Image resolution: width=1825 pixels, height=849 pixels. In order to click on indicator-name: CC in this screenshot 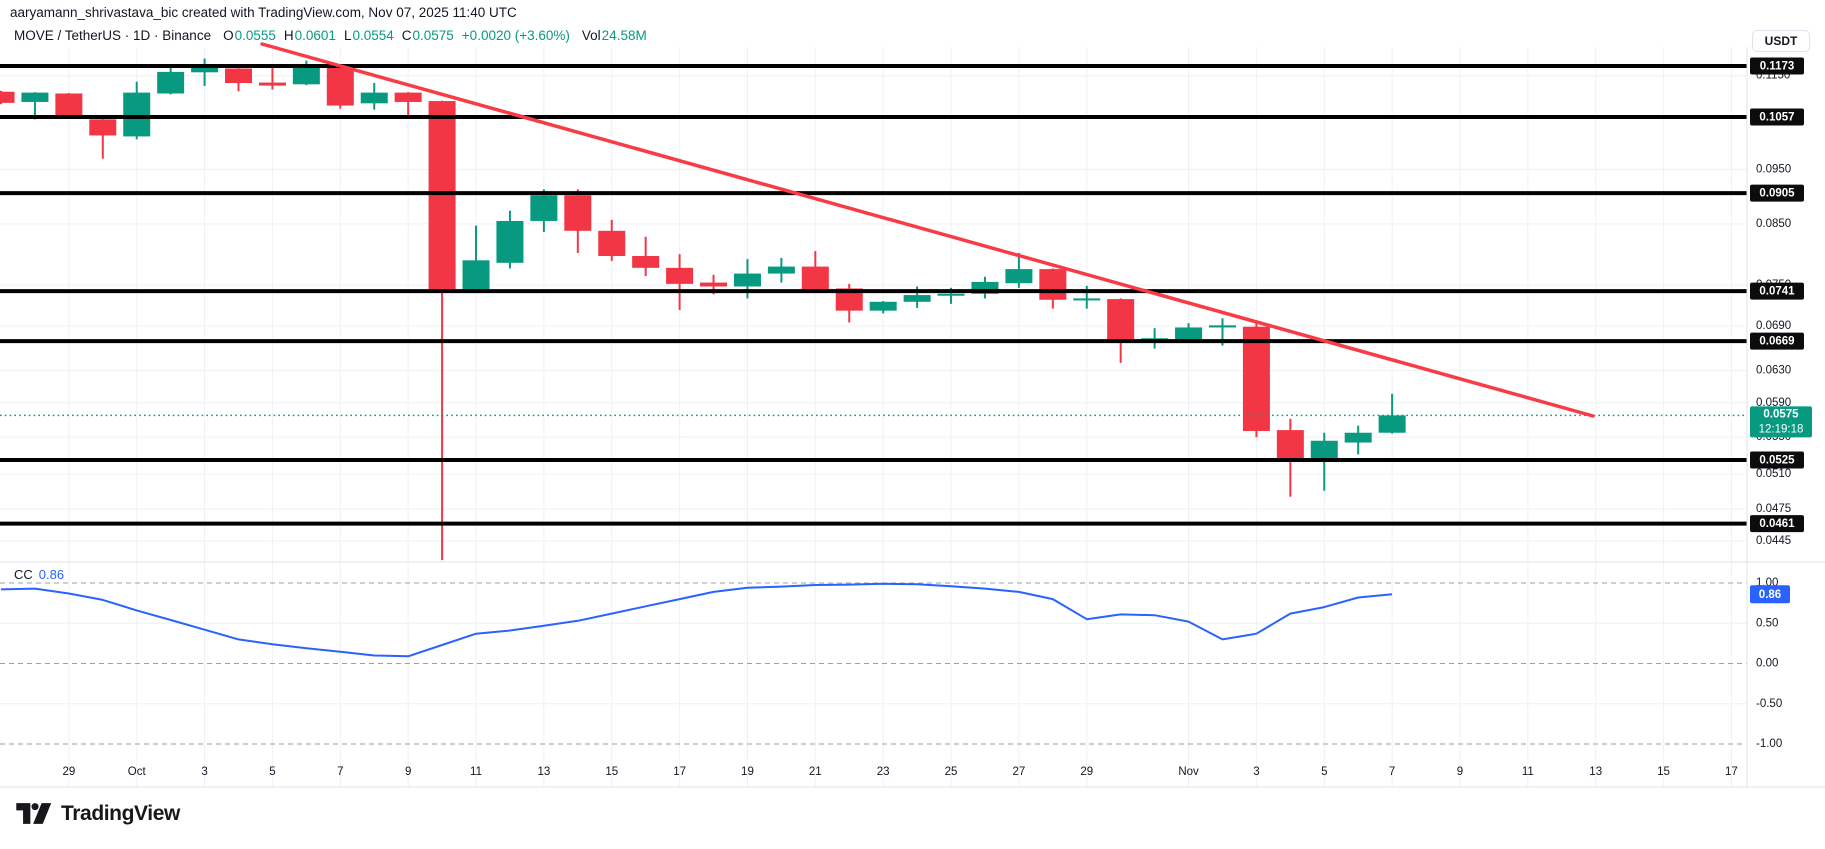, I will do `click(23, 574)`.